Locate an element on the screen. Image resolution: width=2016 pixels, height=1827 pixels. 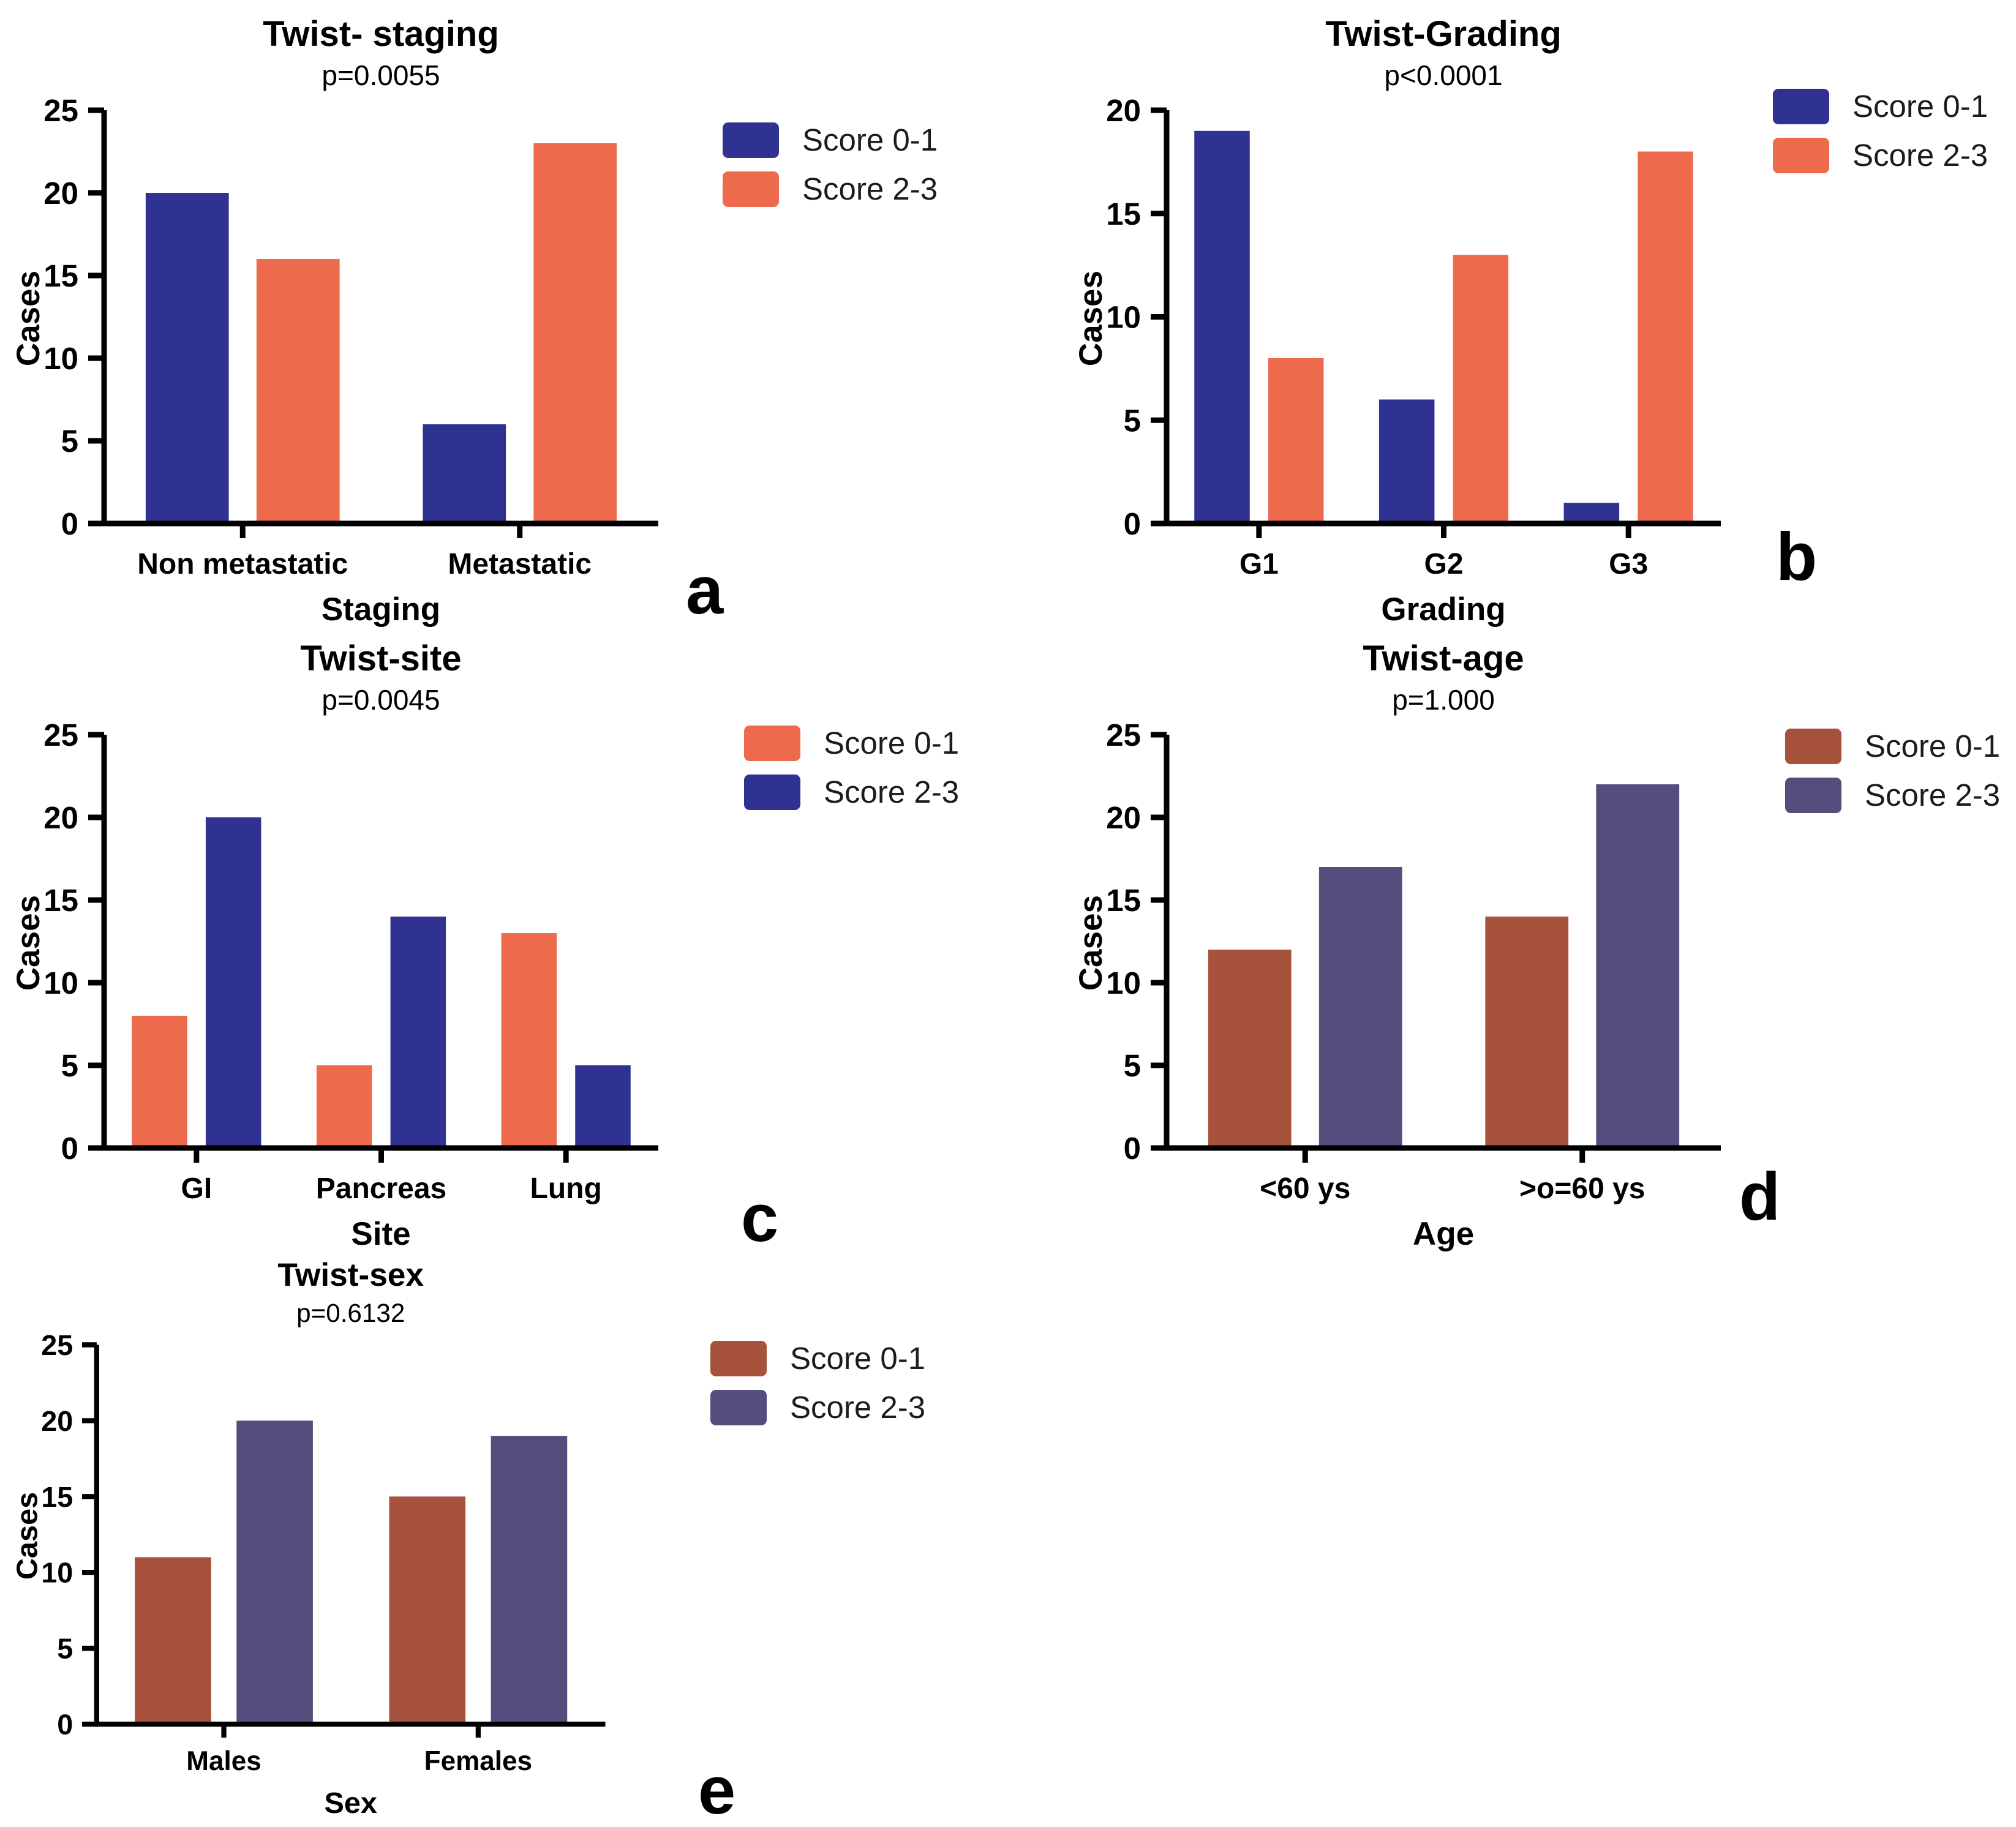
p-value-label: p=0.0045 is located at coordinates (381, 700).